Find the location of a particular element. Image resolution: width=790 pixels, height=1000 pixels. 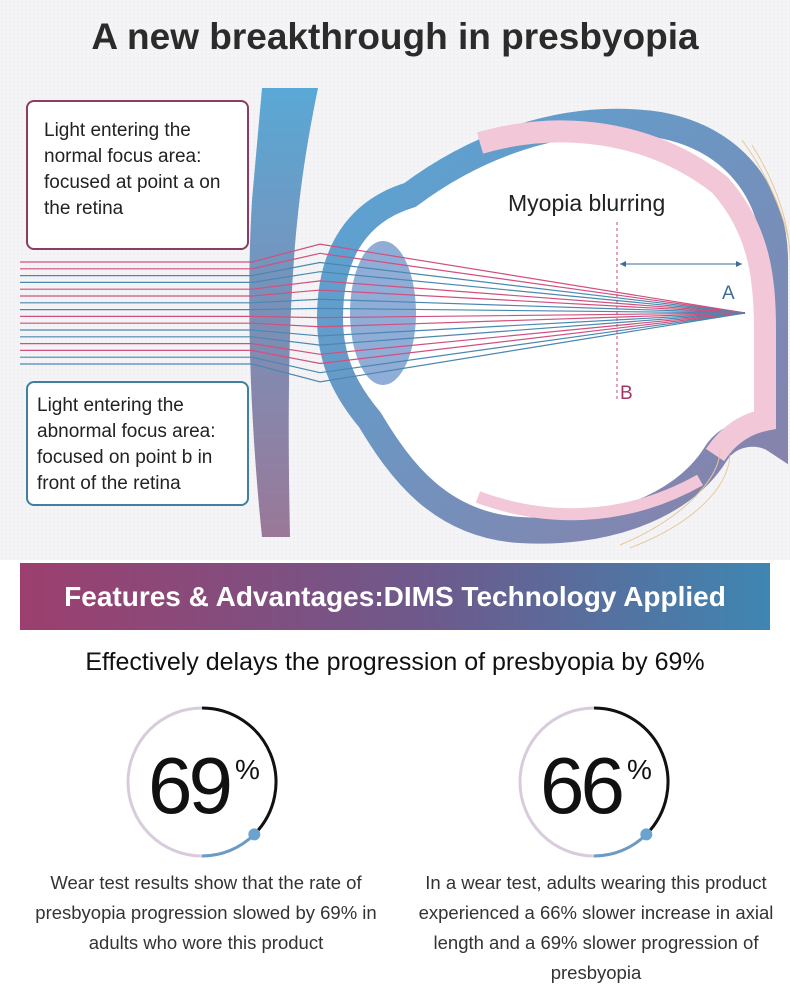

stat-ring-2: 66 % is located at coordinates (594, 784).